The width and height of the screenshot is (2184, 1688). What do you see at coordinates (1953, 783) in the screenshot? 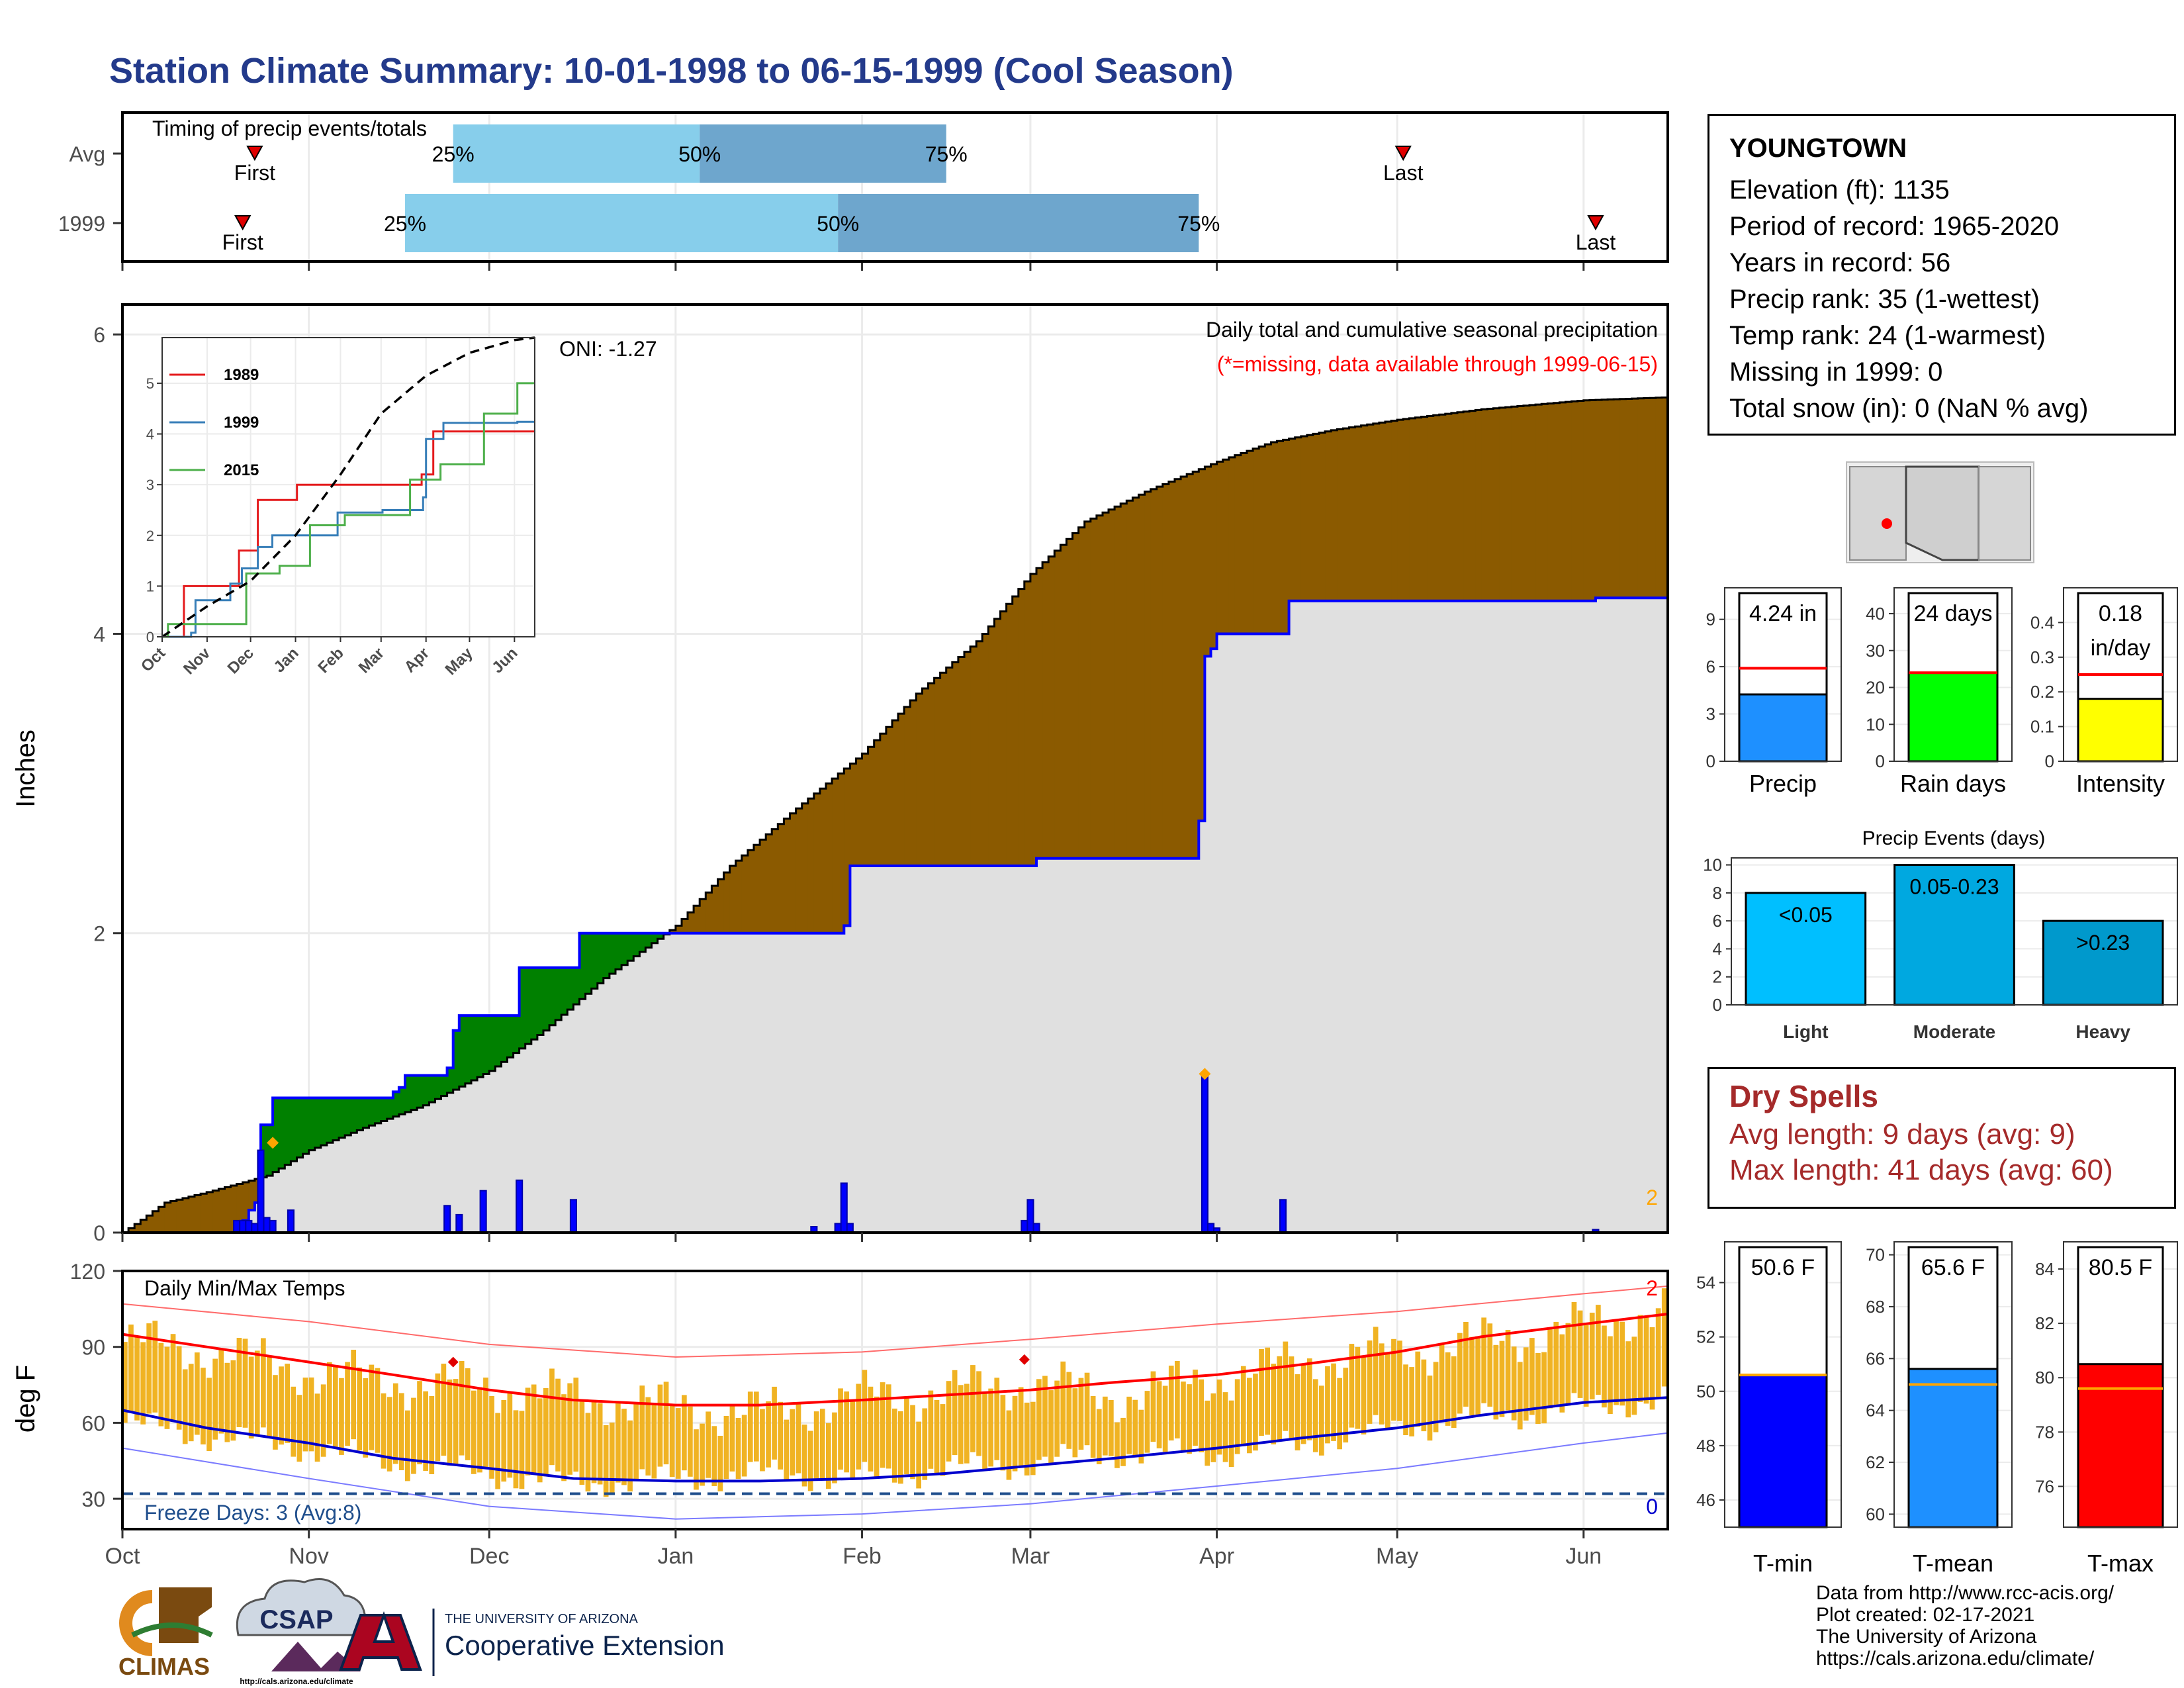
I see `precip-mini-1-label: Rain days` at bounding box center [1953, 783].